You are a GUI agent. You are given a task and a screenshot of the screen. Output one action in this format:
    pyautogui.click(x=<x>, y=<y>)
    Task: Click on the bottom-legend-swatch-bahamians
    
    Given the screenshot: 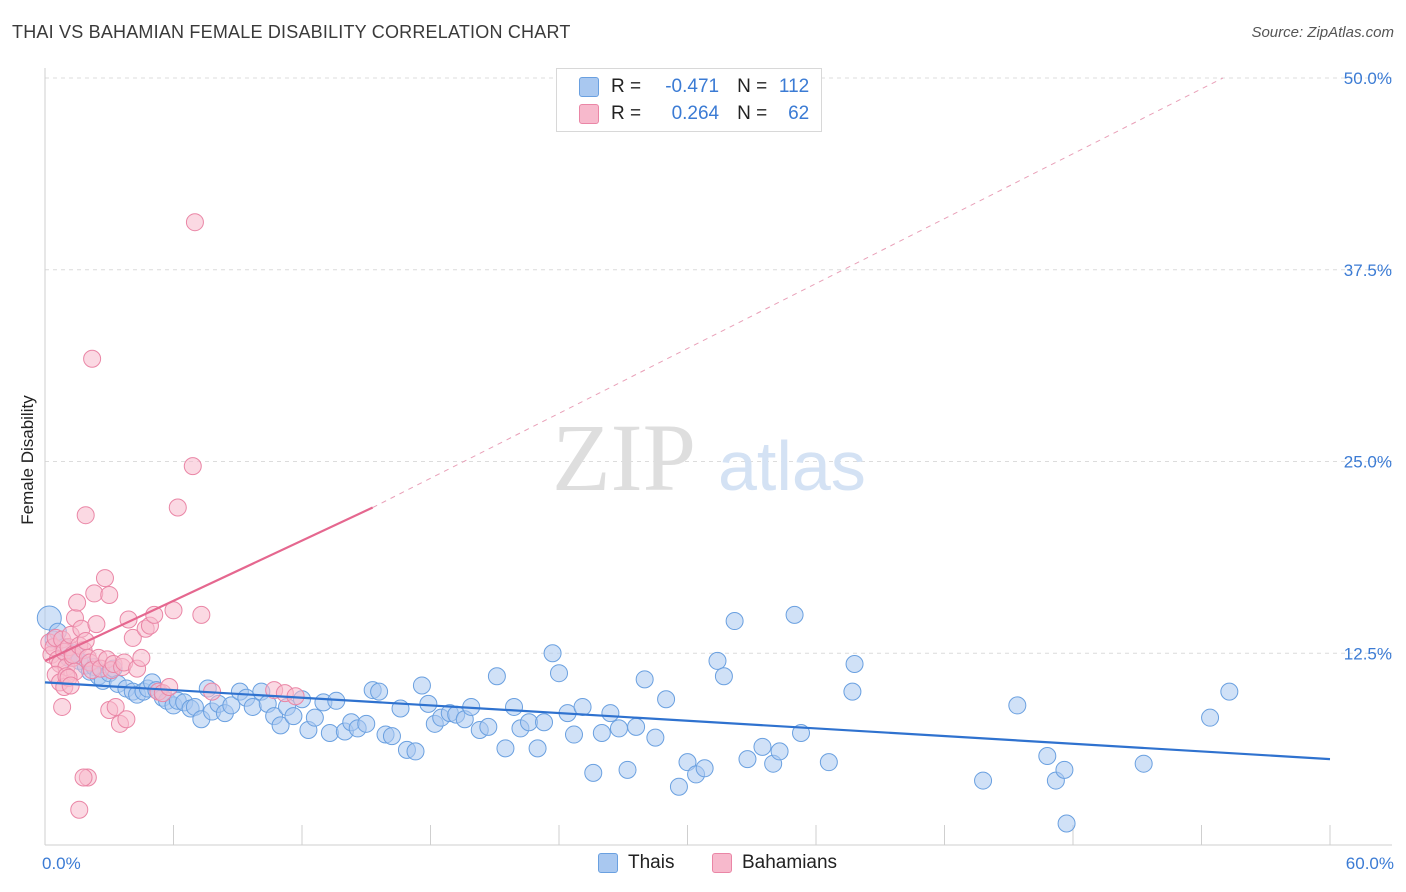 What is the action you would take?
    pyautogui.click(x=722, y=863)
    